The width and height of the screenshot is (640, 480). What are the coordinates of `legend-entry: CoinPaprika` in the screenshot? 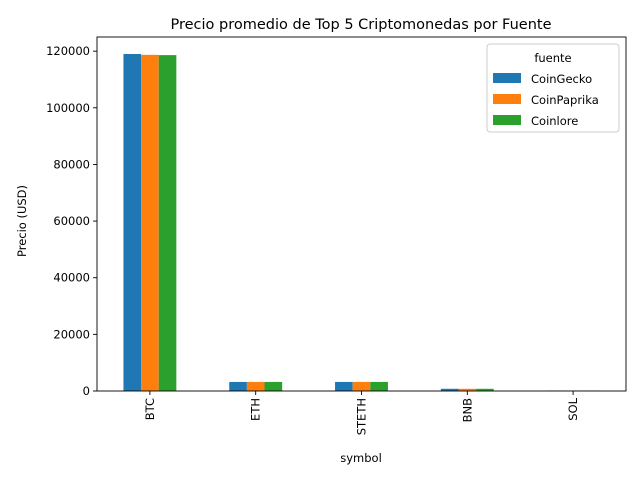 It's located at (565, 100).